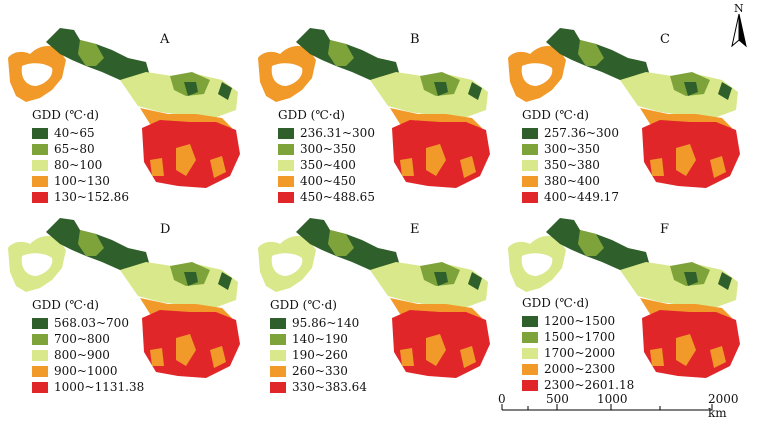  I want to click on legend-item: 900~1000, so click(88, 371).